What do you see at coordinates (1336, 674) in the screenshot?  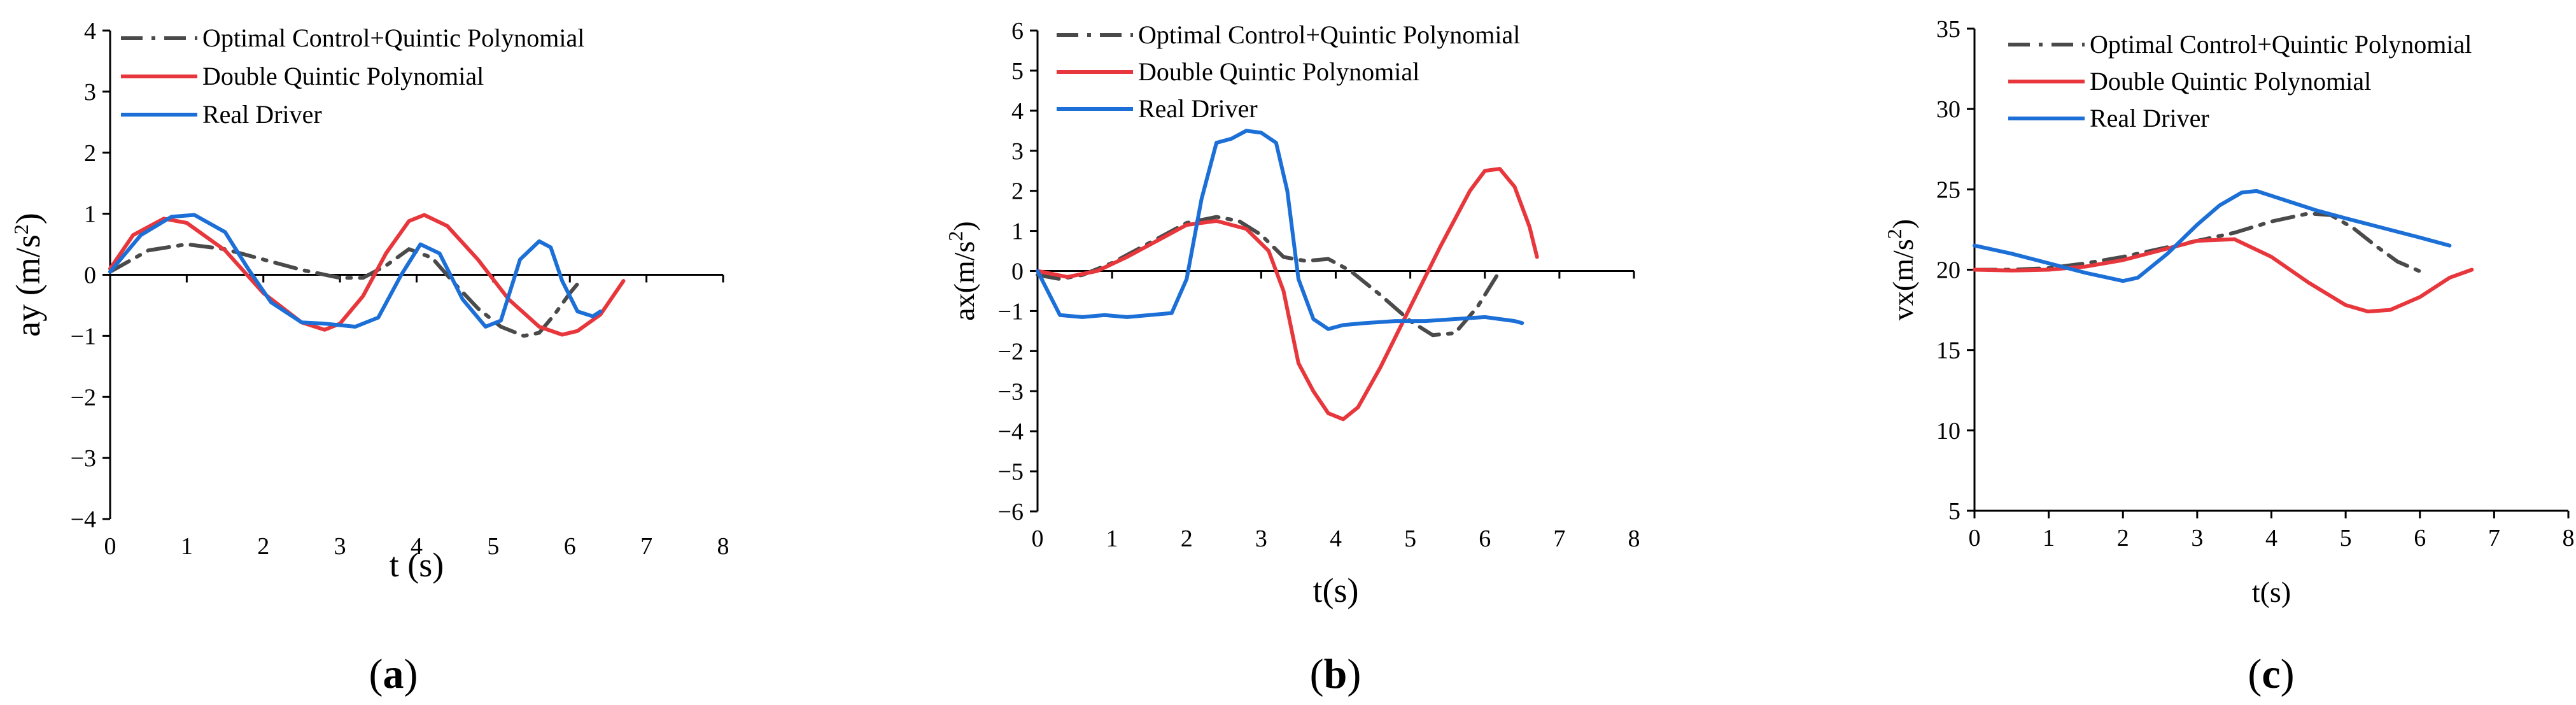 I see `panel-caption: (b)` at bounding box center [1336, 674].